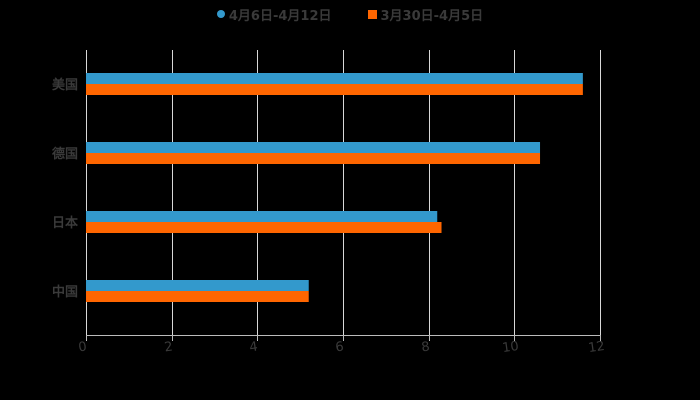 The width and height of the screenshot is (700, 400). I want to click on x-tick-label: 12, so click(596, 347).